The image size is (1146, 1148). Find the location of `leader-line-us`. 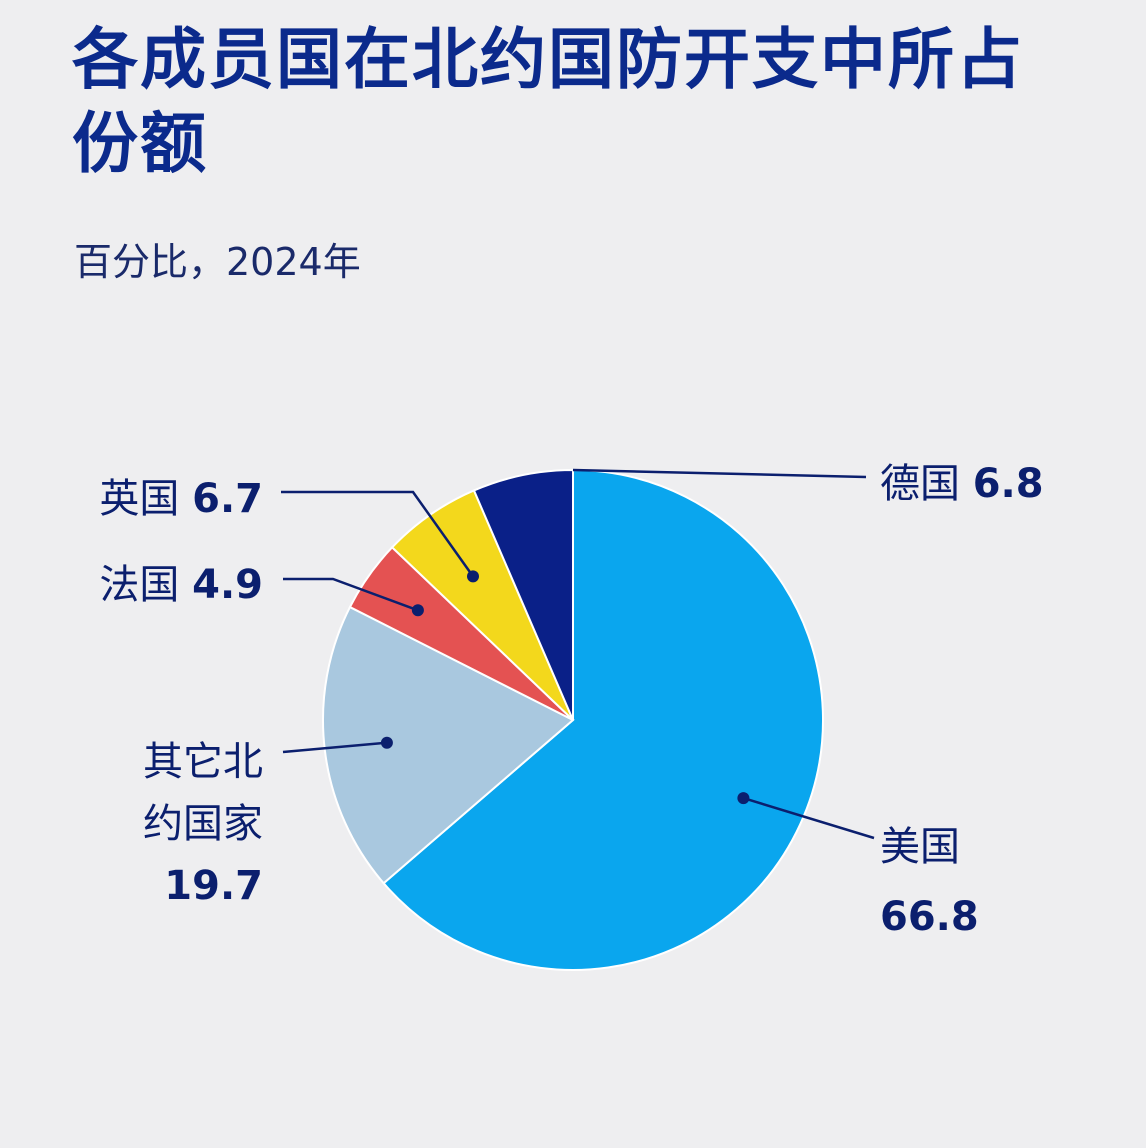

leader-line-us is located at coordinates (809, 818).